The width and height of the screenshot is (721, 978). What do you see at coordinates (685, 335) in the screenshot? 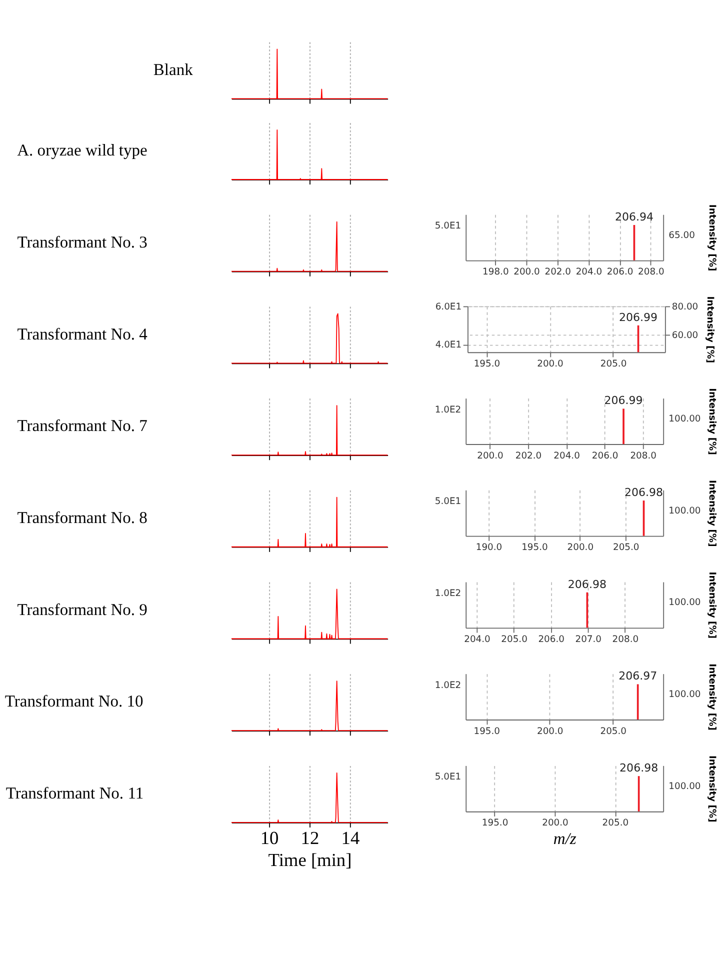
I see `y2-tick-label: 60.00` at bounding box center [685, 335].